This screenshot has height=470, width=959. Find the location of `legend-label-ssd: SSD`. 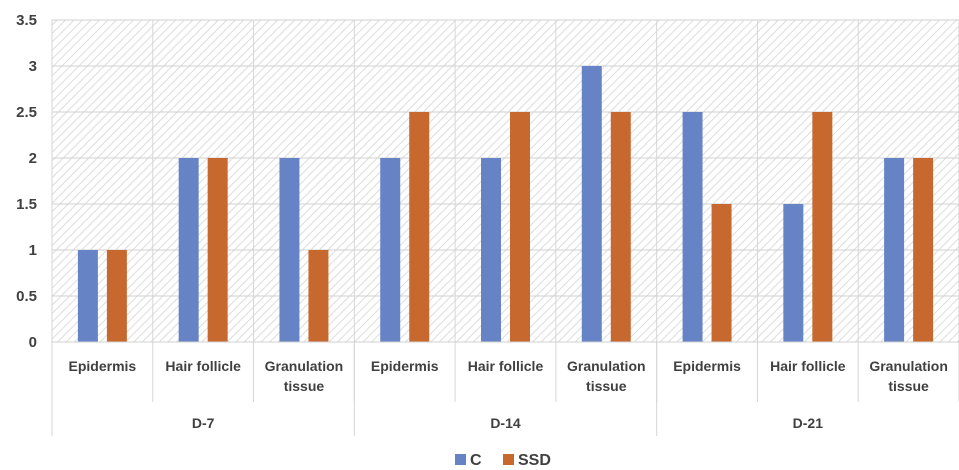

legend-label-ssd: SSD is located at coordinates (534, 460).